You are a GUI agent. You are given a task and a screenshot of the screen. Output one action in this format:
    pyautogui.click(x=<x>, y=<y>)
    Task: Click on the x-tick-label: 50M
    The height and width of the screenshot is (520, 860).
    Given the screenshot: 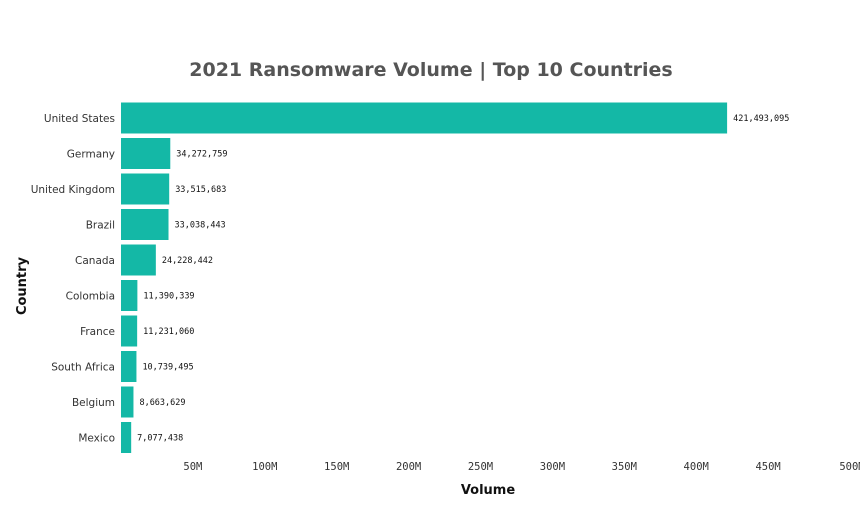 What is the action you would take?
    pyautogui.click(x=192, y=467)
    